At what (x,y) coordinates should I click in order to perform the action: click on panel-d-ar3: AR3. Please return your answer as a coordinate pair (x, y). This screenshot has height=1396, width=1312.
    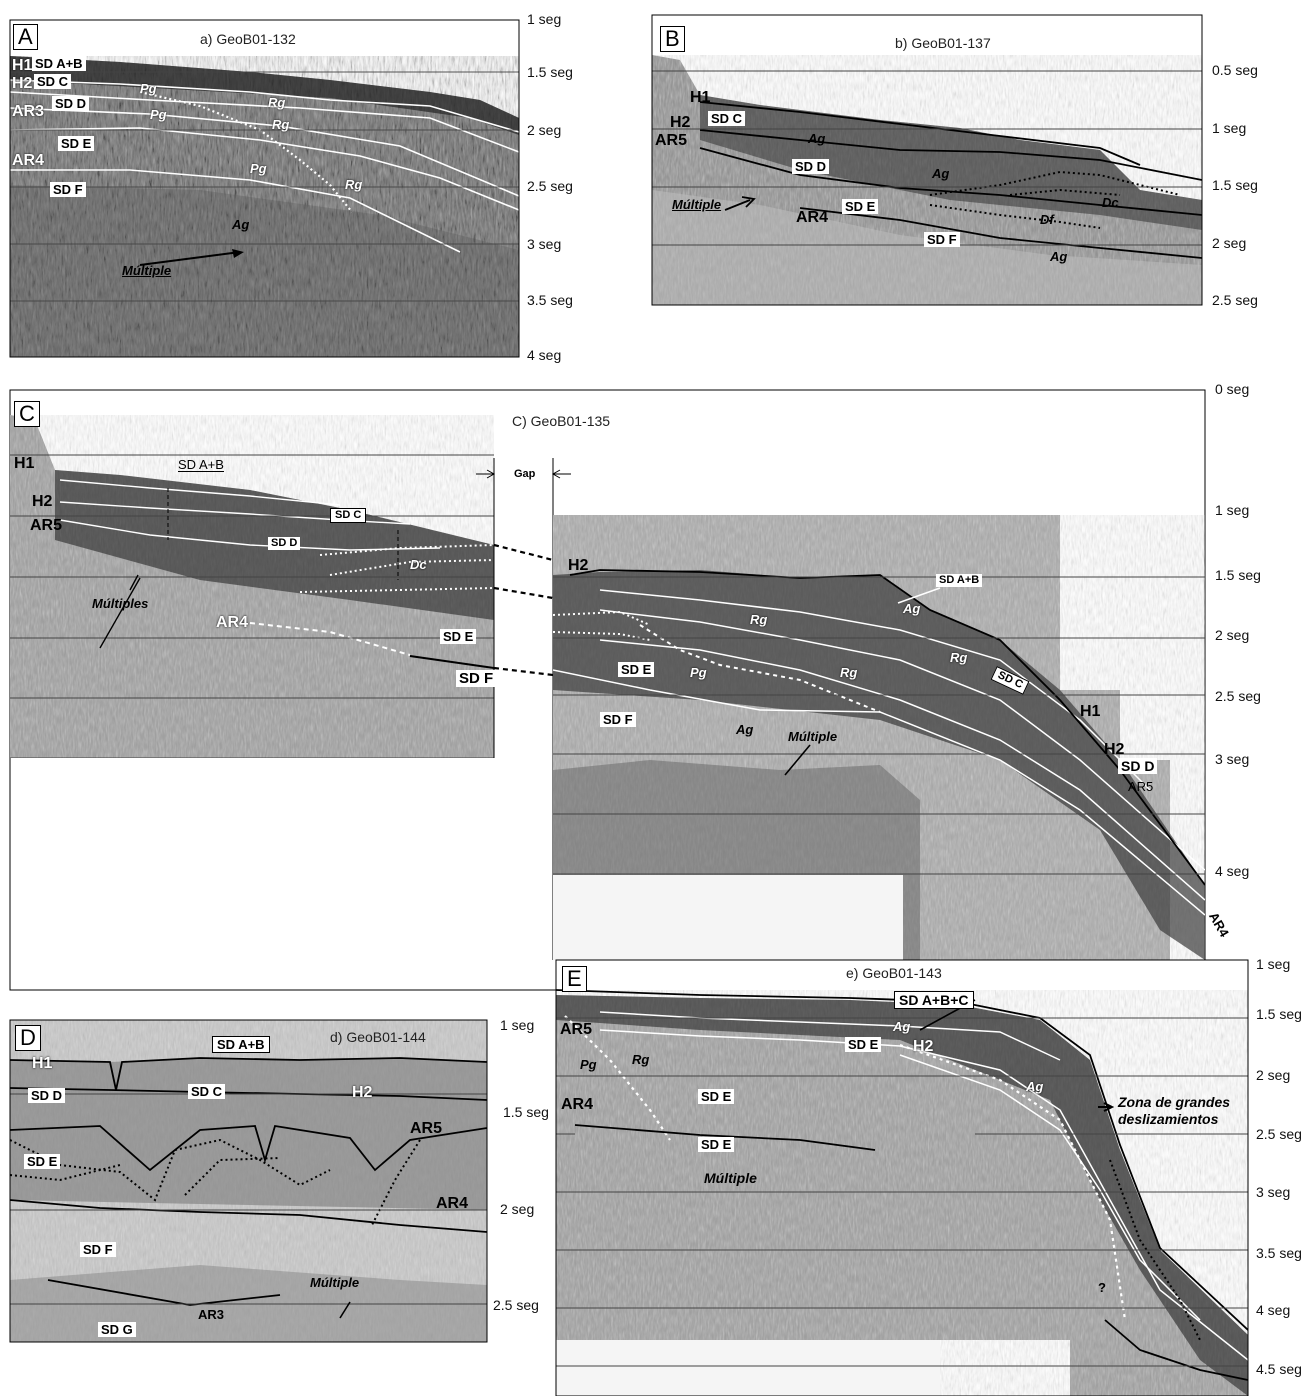
    Looking at the image, I should click on (211, 1314).